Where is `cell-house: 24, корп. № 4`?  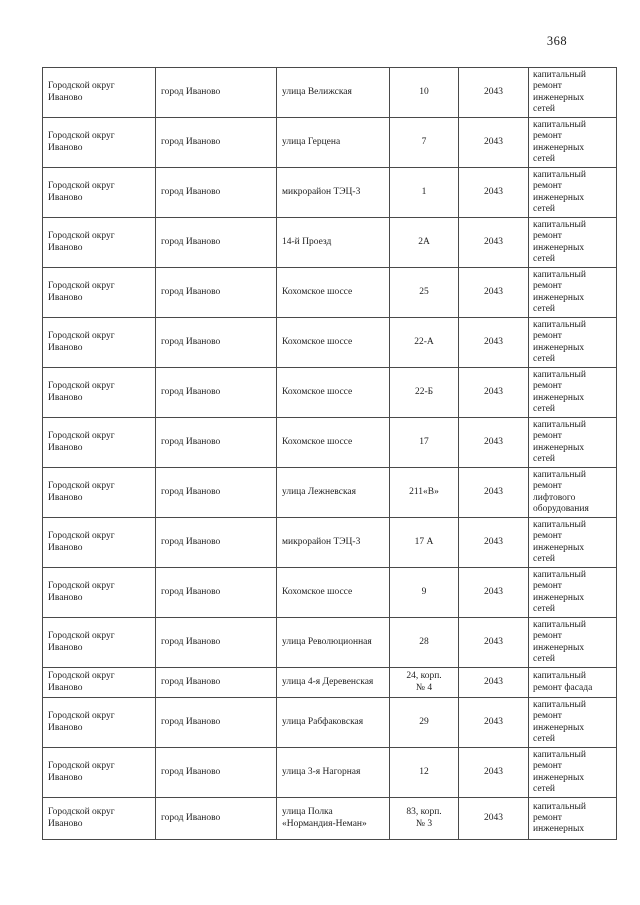
cell-house: 24, корп. № 4 is located at coordinates (424, 682).